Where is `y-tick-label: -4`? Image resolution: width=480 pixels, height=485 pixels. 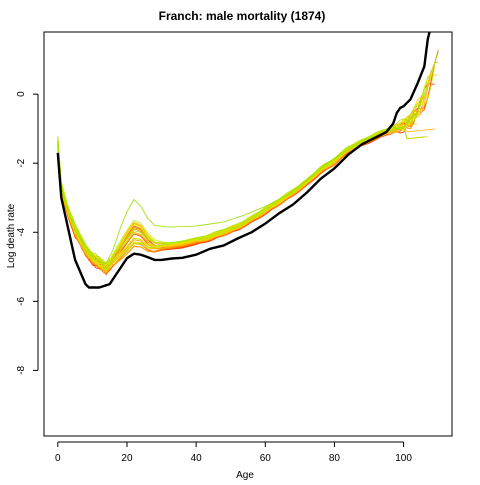 y-tick-label: -4 is located at coordinates (21, 231).